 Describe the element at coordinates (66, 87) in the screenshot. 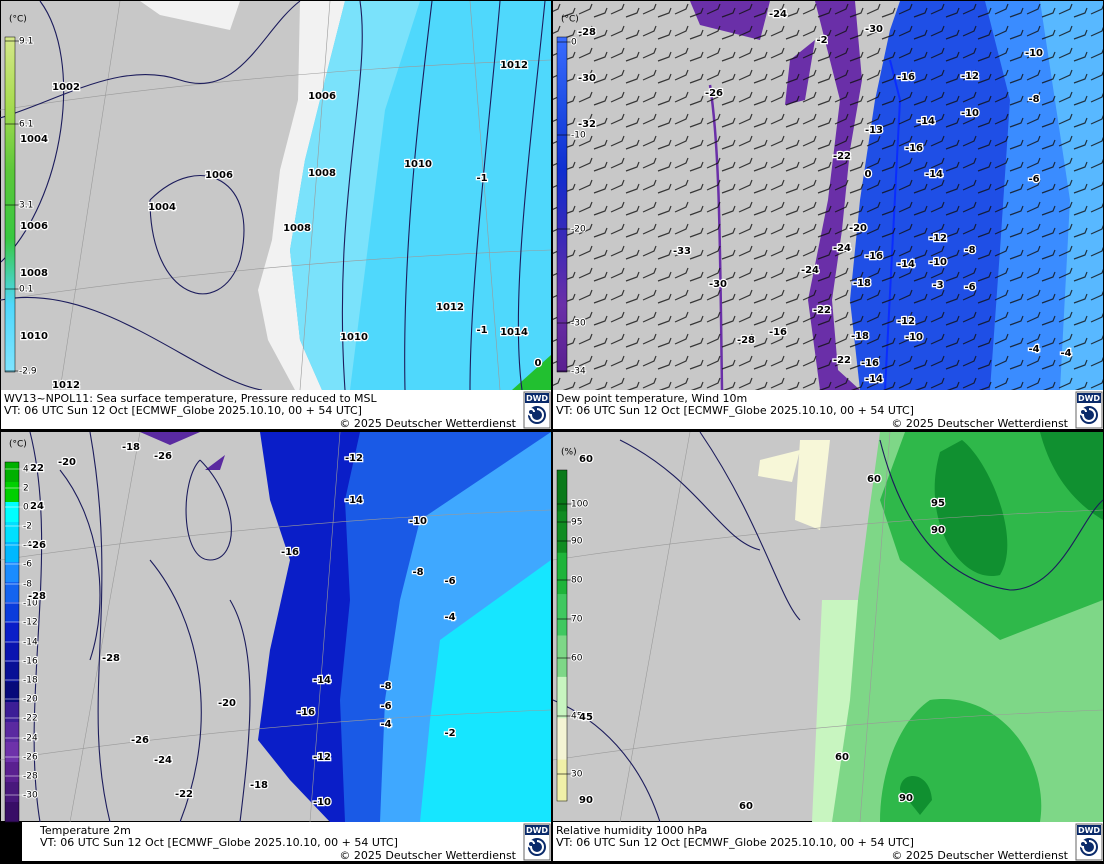

I see `contour-label: 1002` at that location.